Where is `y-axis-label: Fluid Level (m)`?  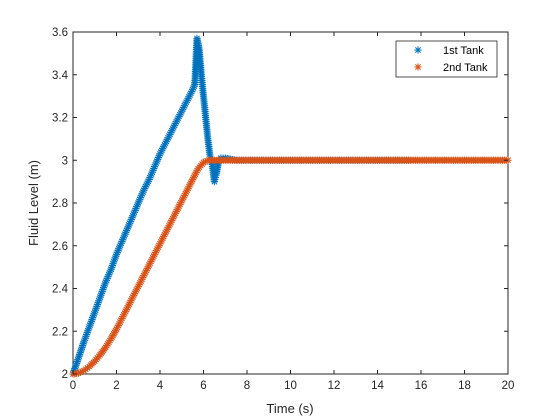 y-axis-label: Fluid Level (m) is located at coordinates (33, 203).